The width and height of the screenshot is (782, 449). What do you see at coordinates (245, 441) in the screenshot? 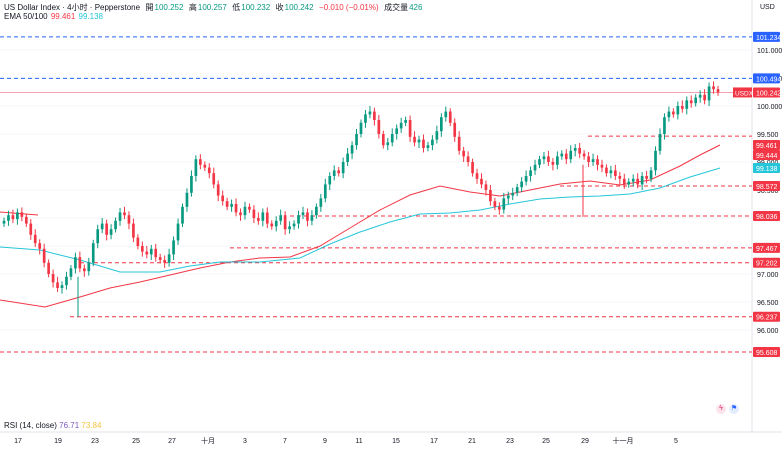
I see `time-tick-label: 3` at bounding box center [245, 441].